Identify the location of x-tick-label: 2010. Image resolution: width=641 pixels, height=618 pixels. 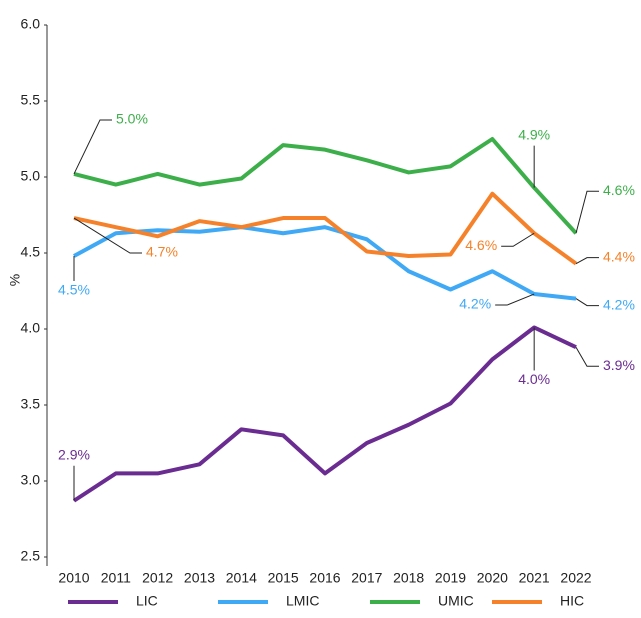
(73, 578).